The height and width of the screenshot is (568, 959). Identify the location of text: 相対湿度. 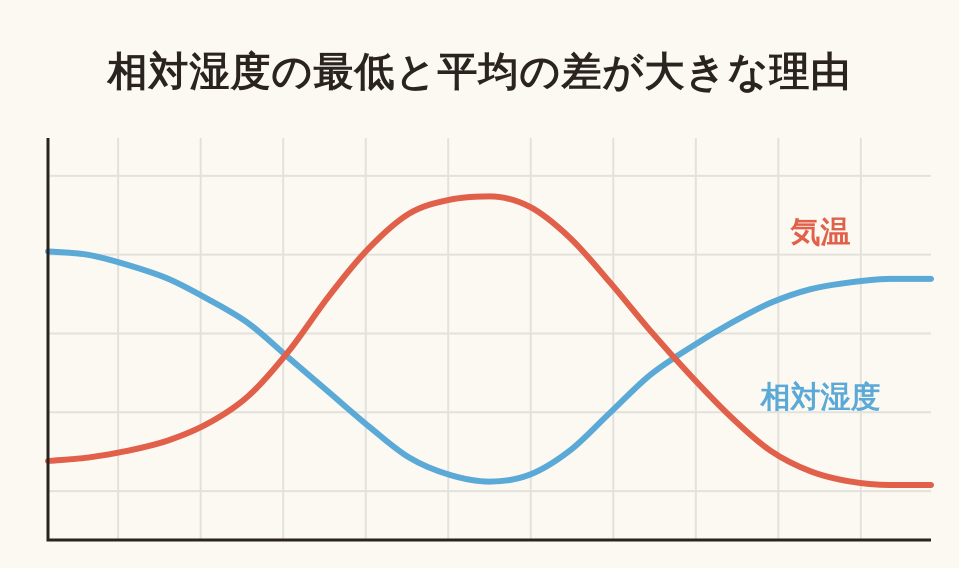
(820, 397).